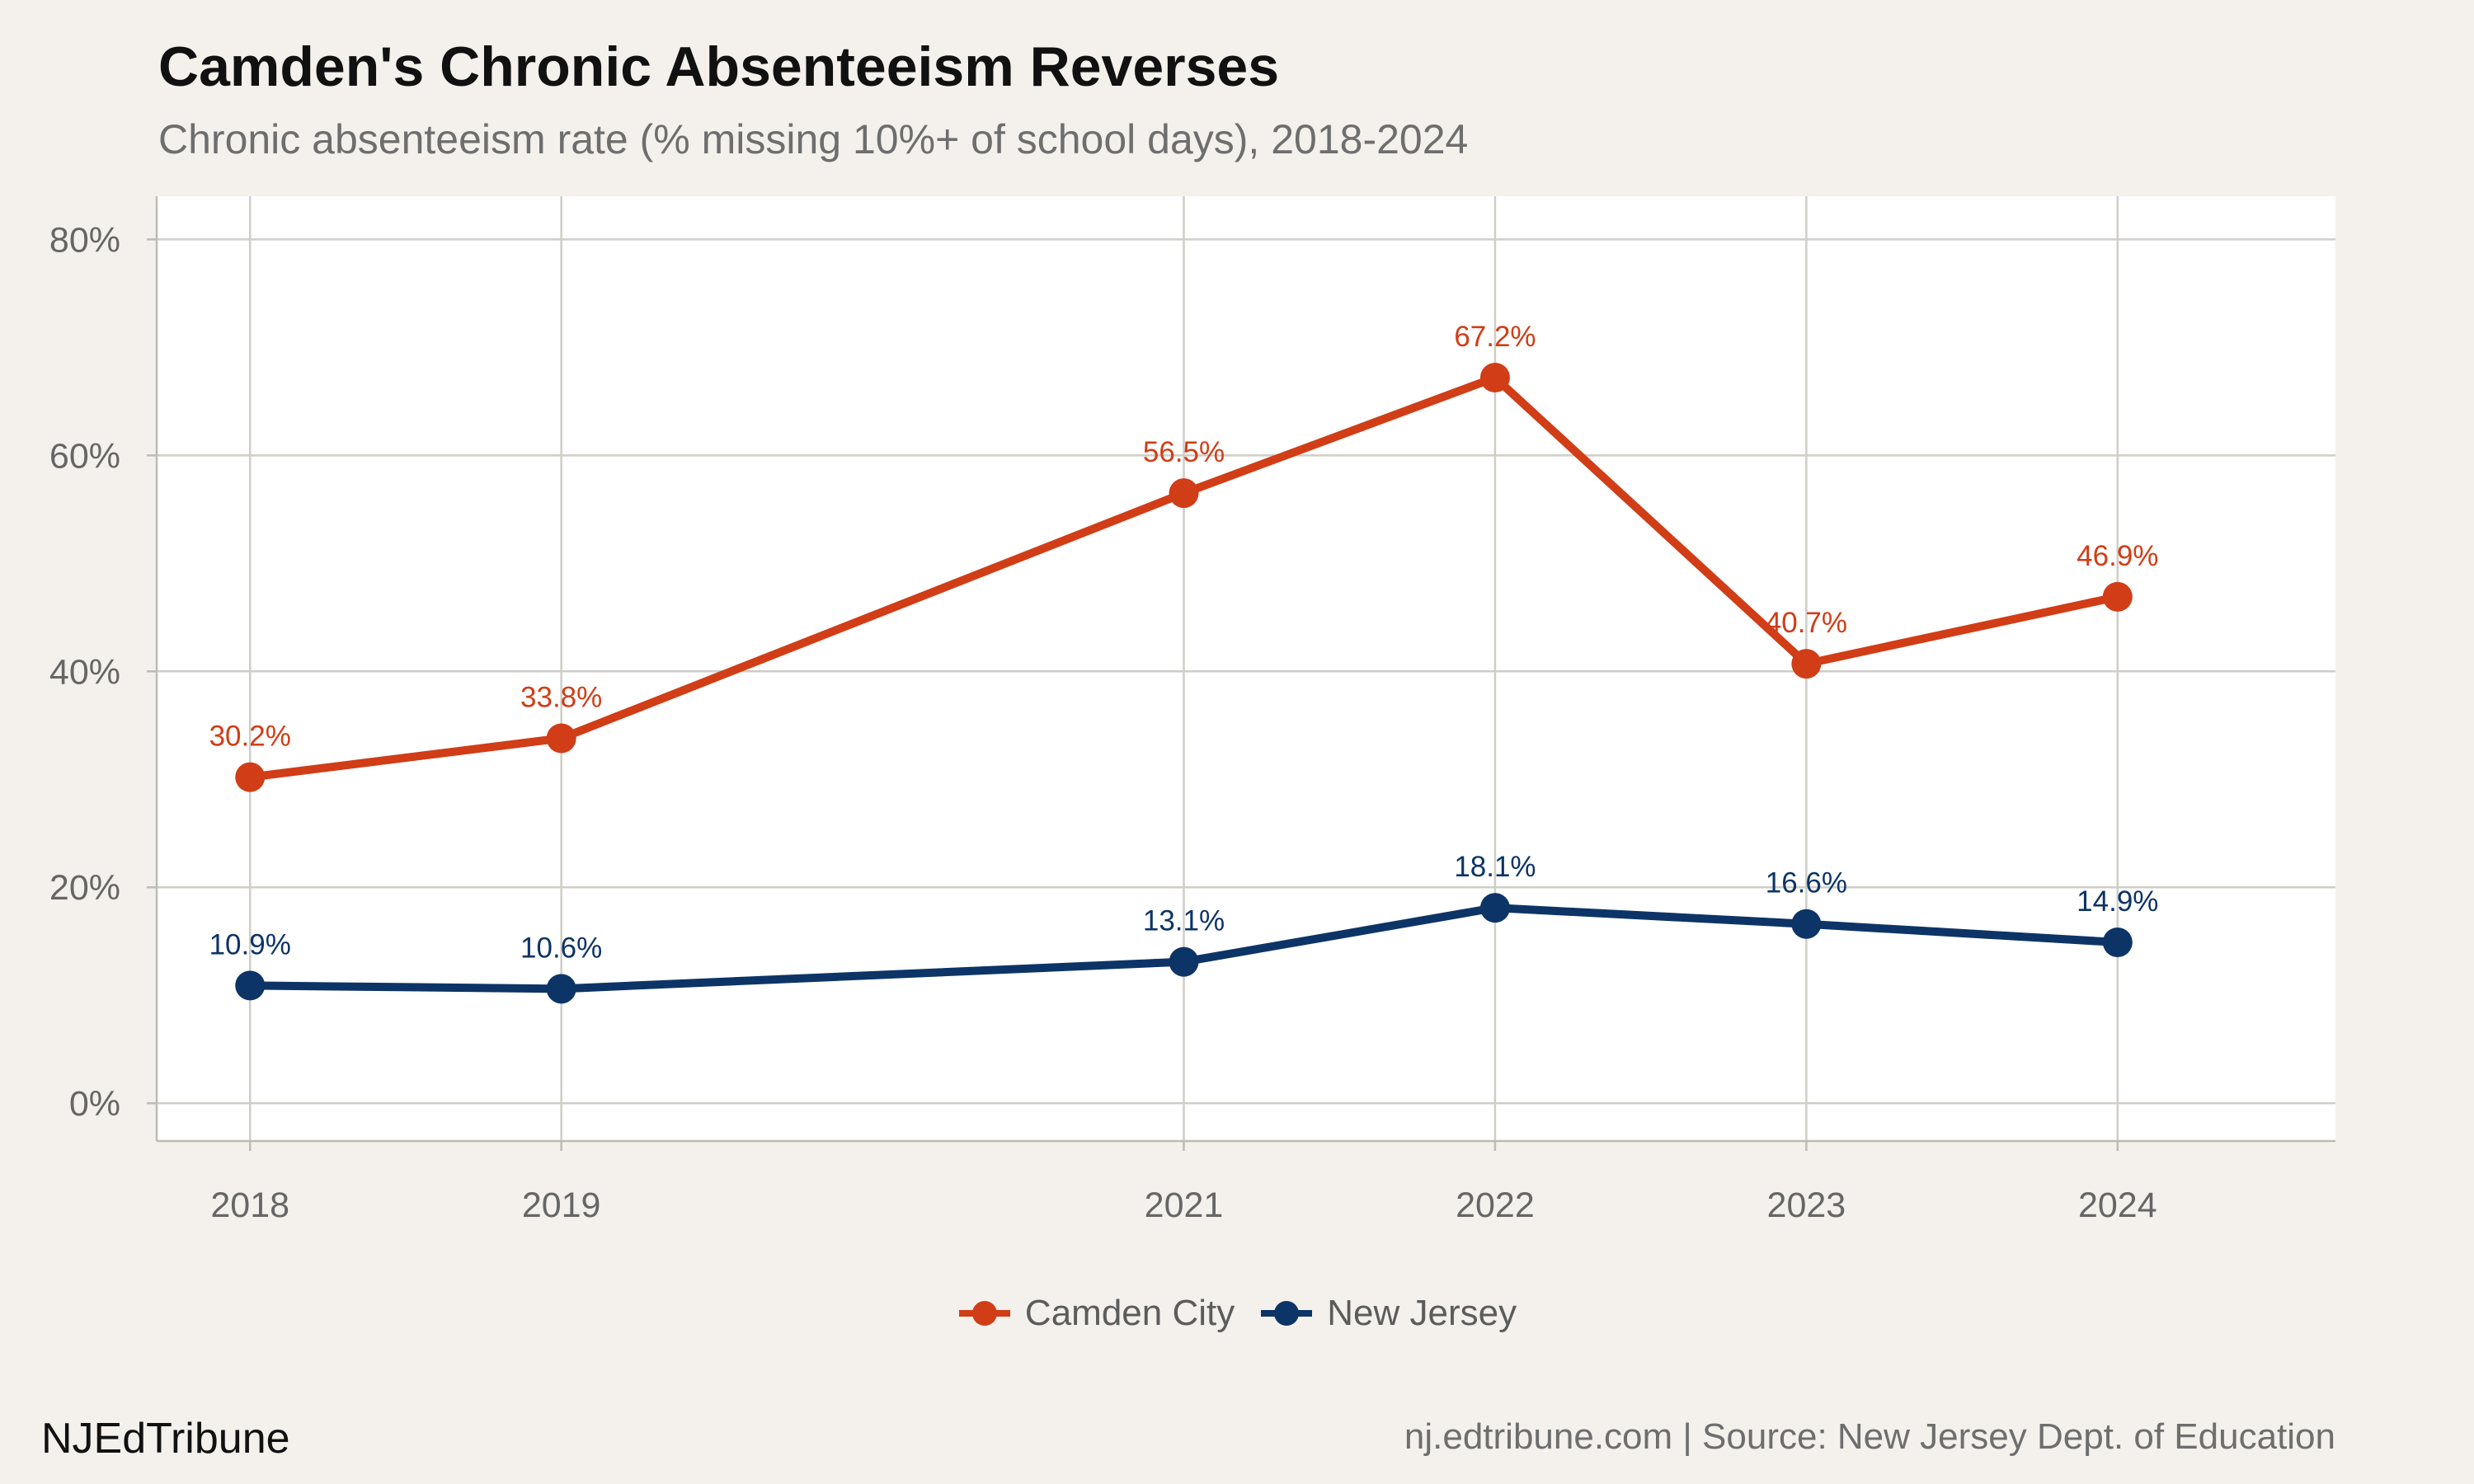 This screenshot has width=2474, height=1484. Describe the element at coordinates (1495, 1205) in the screenshot. I see `x-tick-label: 2022` at that location.